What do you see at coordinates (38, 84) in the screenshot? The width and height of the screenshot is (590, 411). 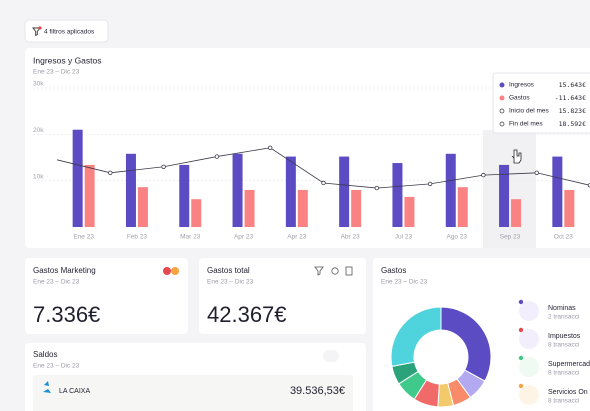 I see `y-tick-label: 30k` at bounding box center [38, 84].